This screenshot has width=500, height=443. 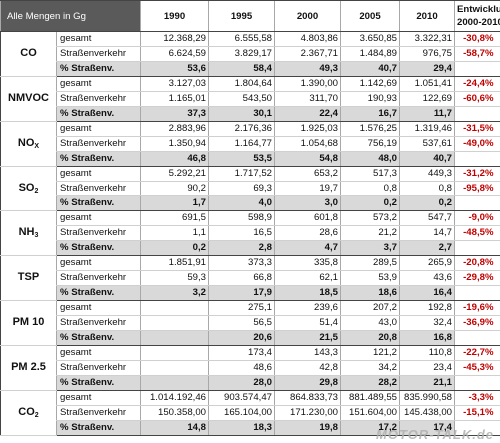 I want to click on pollutant-name: PM 10, so click(x=28, y=323).